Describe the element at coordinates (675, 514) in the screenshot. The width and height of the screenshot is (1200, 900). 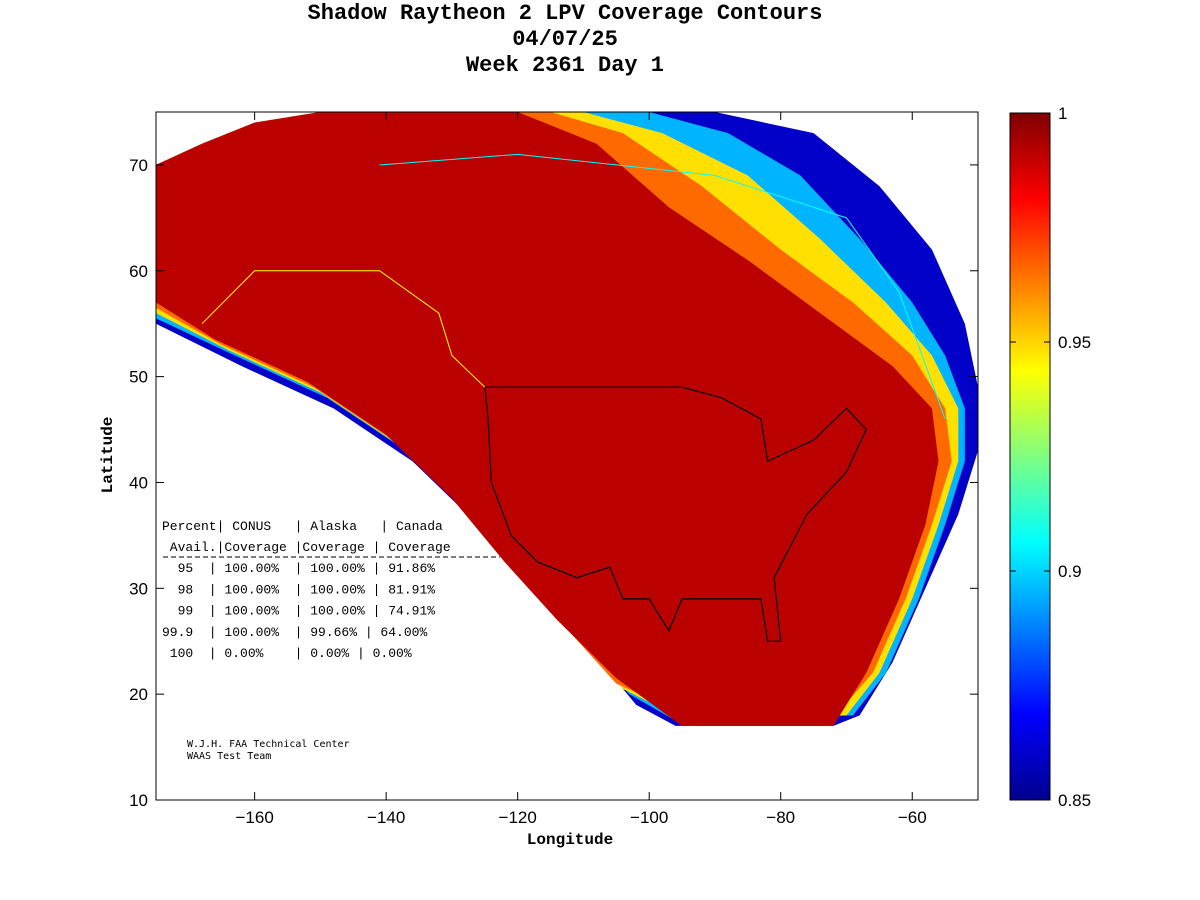
I see `conus-outline` at that location.